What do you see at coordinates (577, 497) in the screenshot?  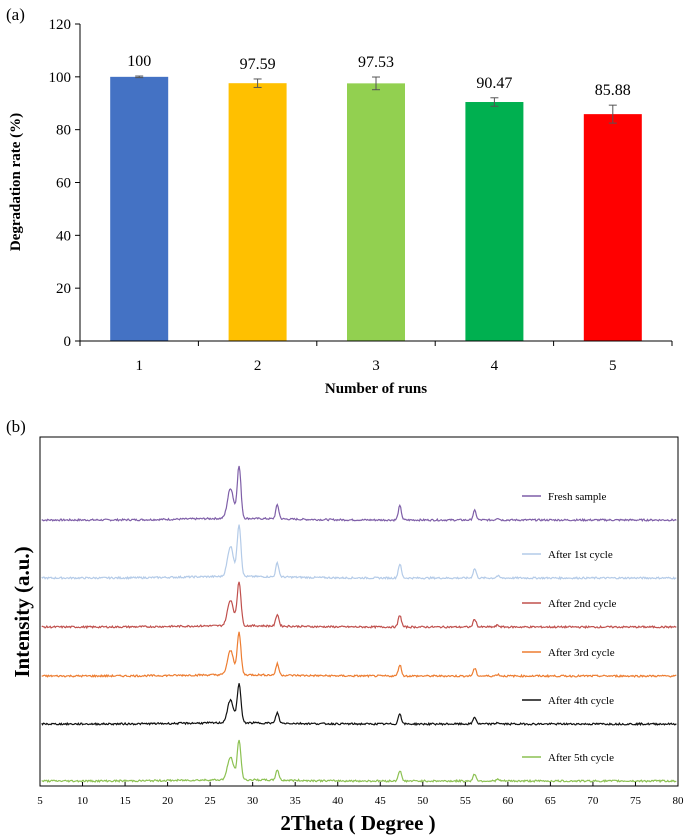 I see `legend-label: Fresh sample` at bounding box center [577, 497].